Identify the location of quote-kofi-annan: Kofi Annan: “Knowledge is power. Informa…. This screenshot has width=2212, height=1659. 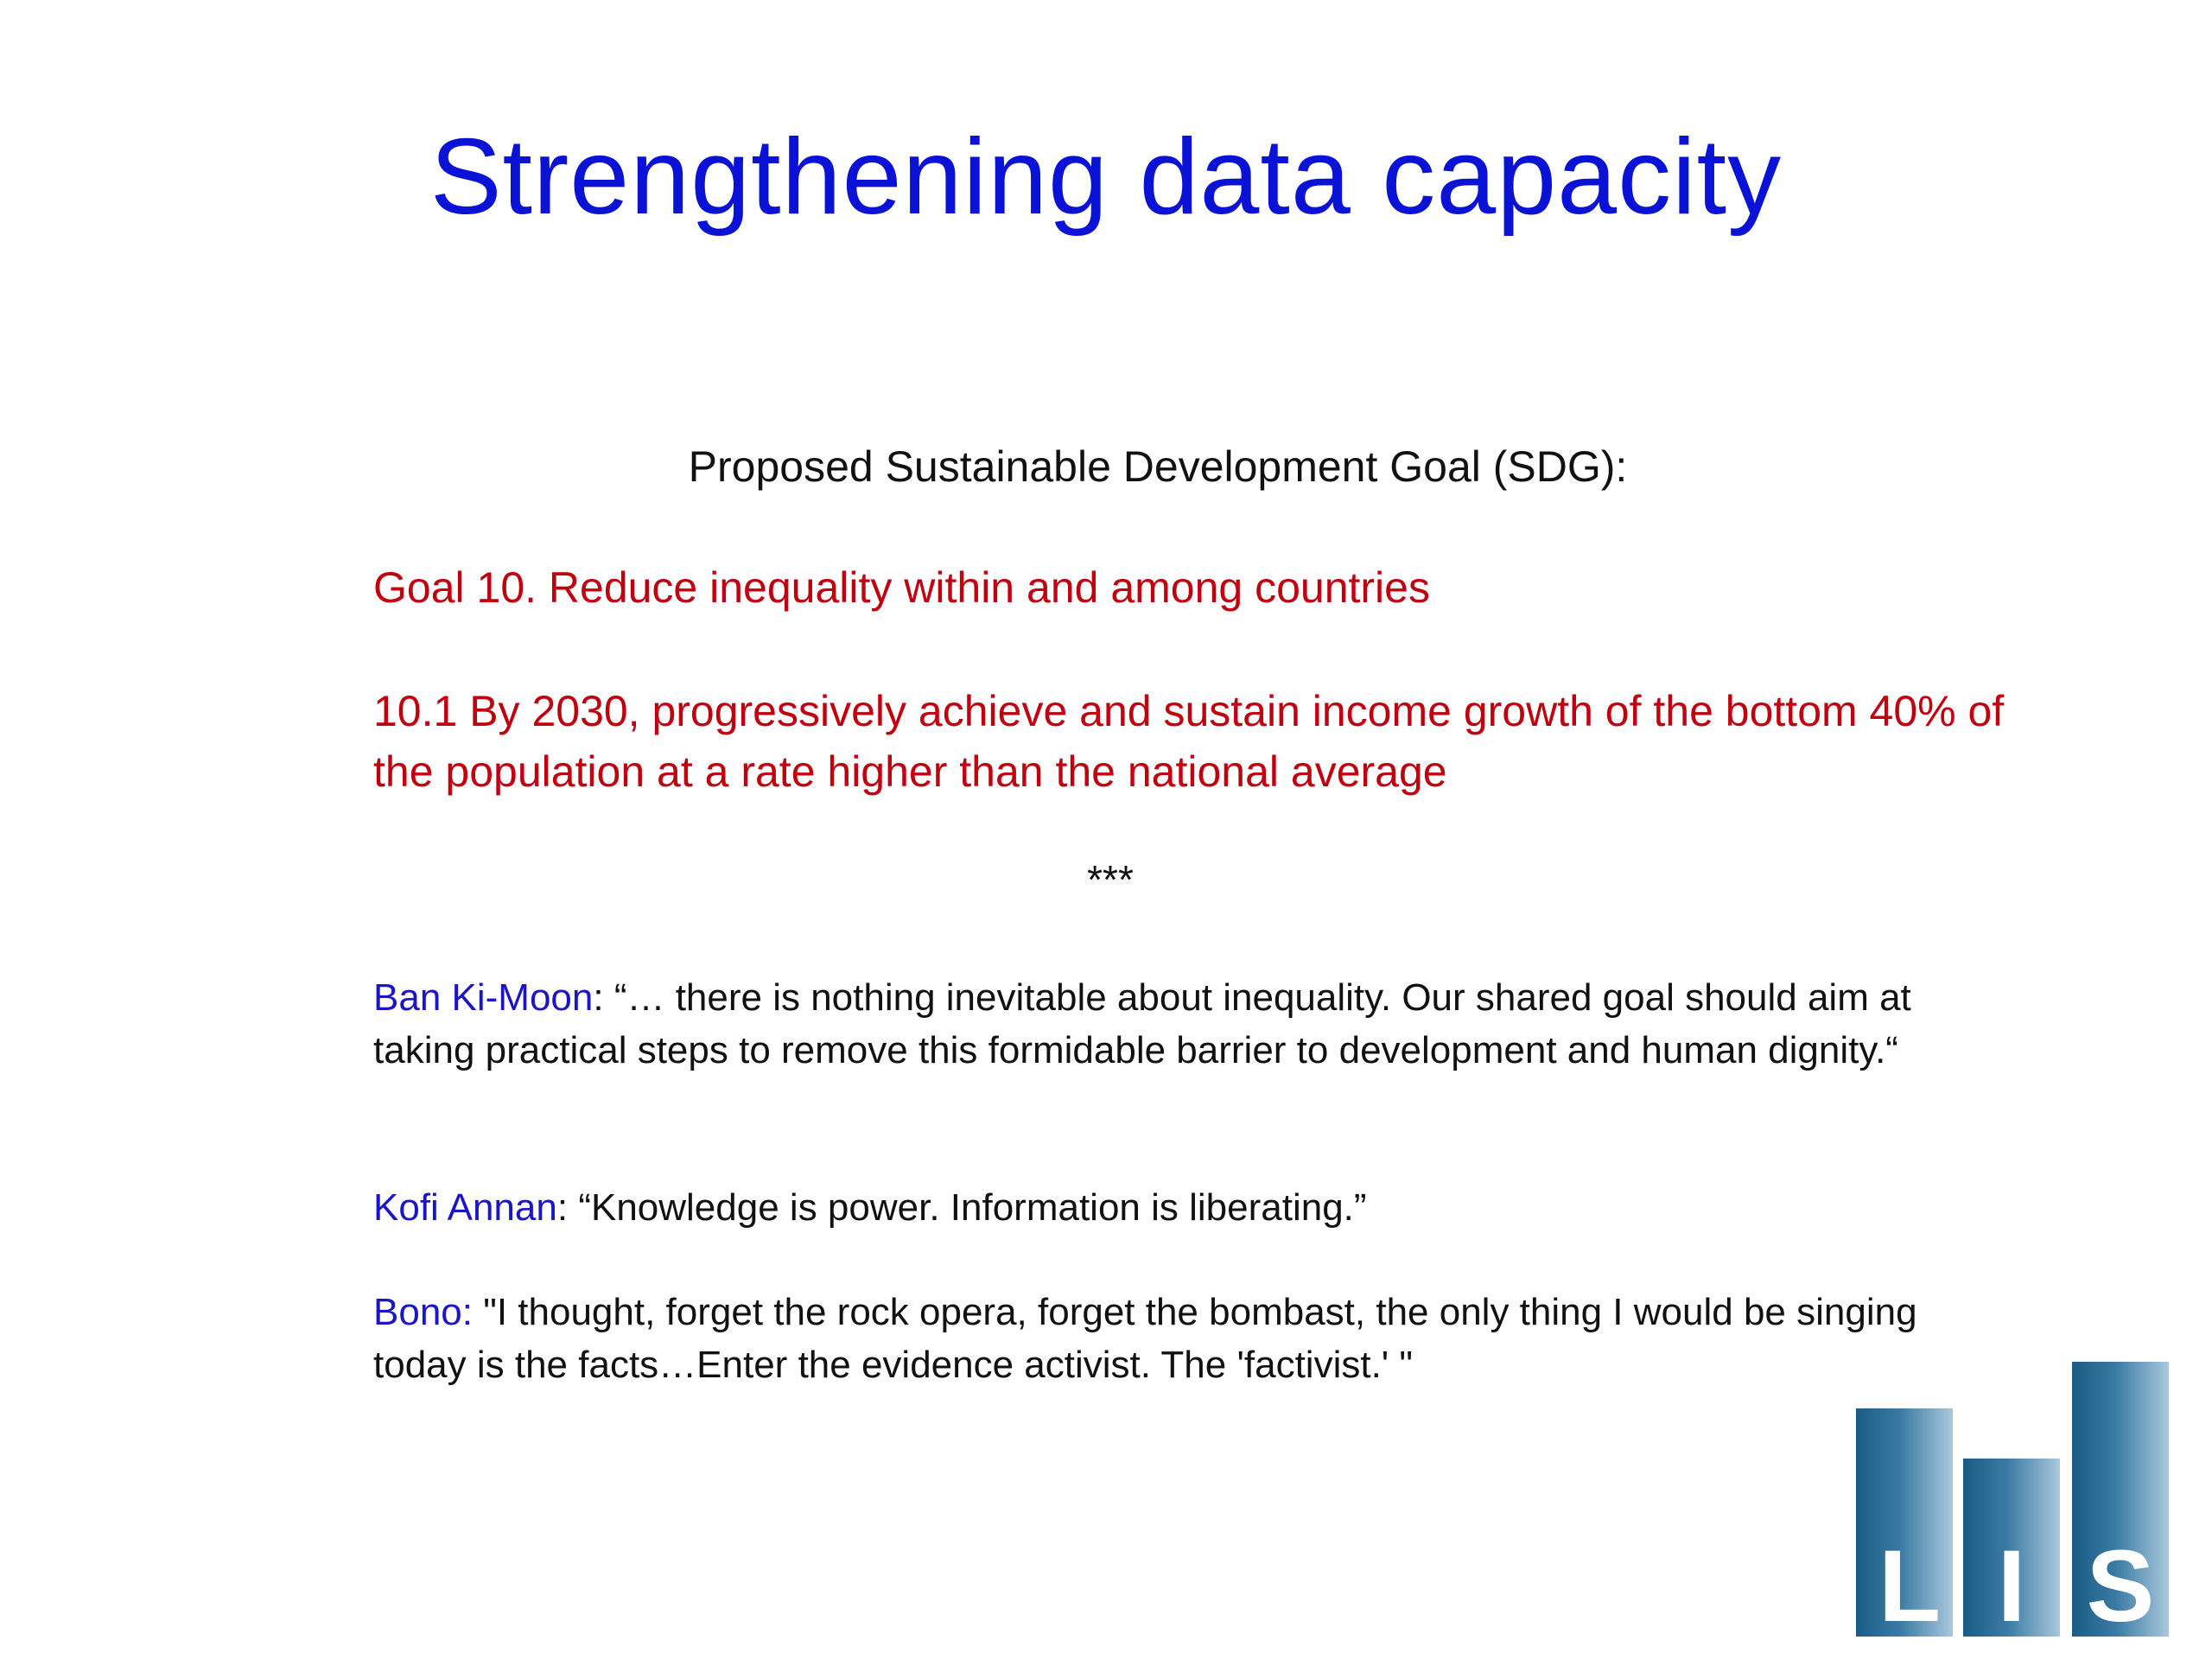
(1194, 1207).